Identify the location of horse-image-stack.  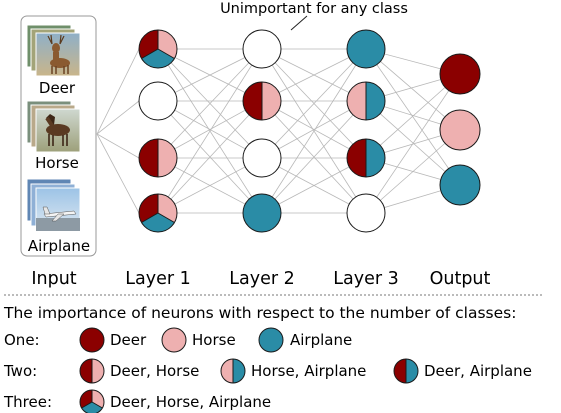
(53, 126).